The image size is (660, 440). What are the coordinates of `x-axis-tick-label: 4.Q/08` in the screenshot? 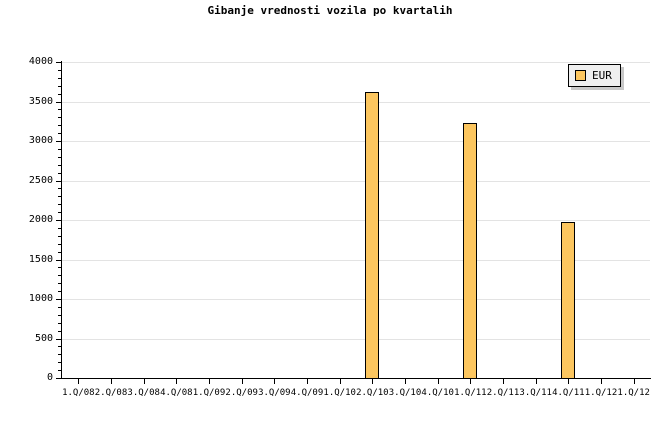 It's located at (176, 393).